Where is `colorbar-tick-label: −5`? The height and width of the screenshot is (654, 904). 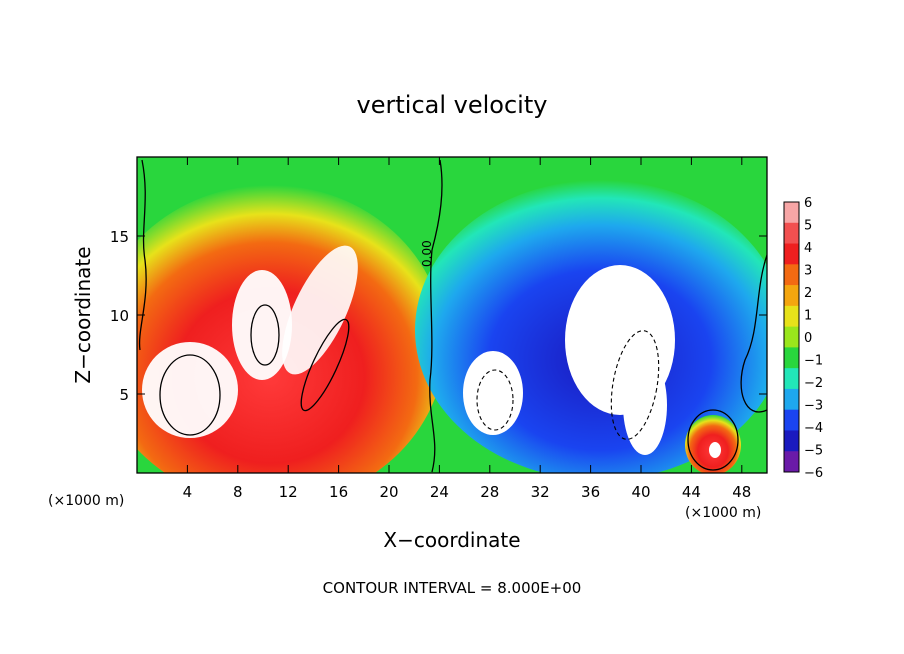
colorbar-tick-label: −5 is located at coordinates (813, 451).